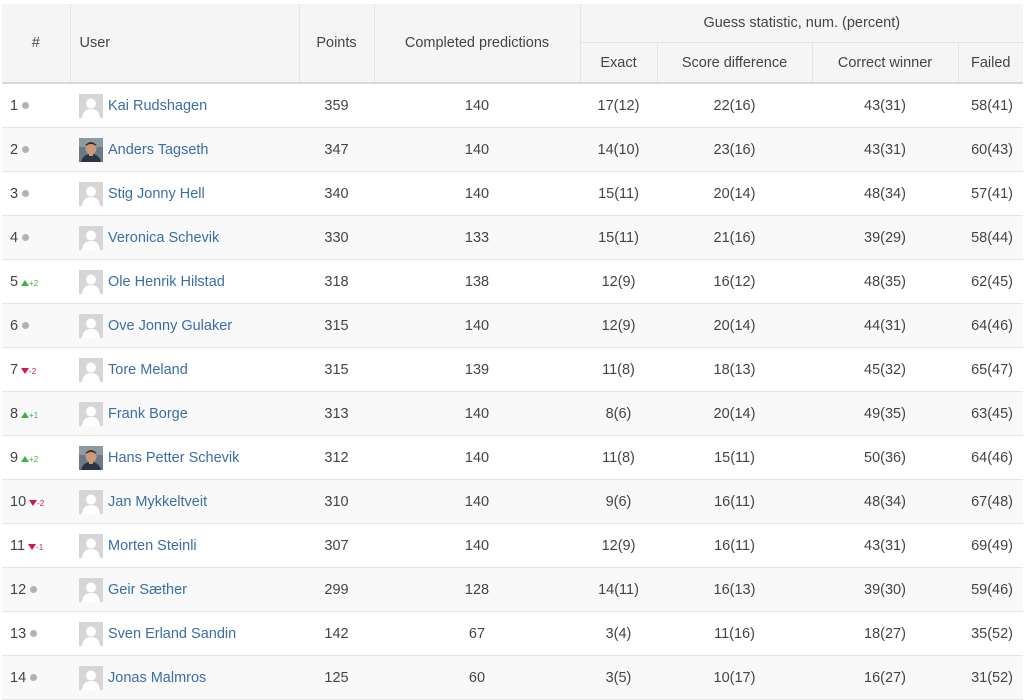 The image size is (1024, 700). What do you see at coordinates (990, 677) in the screenshot?
I see `failed-cell: 31(52)` at bounding box center [990, 677].